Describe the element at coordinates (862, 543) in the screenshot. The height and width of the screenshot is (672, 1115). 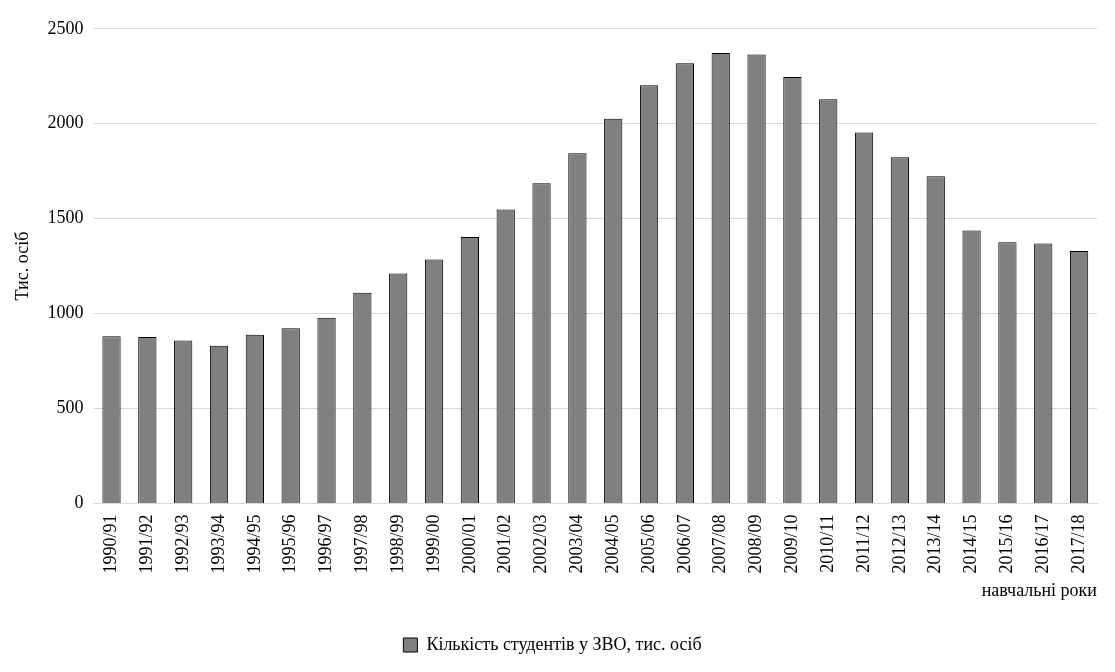
I see `x-tick-label: 2011/12` at that location.